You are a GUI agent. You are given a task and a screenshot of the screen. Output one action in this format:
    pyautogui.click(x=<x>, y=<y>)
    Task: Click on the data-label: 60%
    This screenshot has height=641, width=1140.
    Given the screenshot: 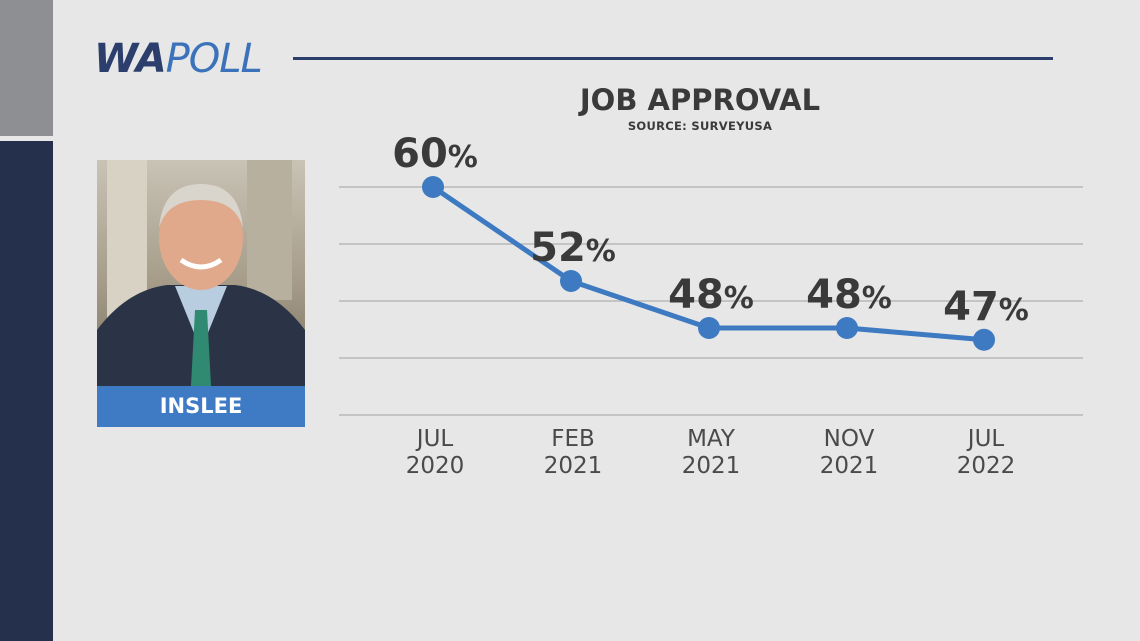 What is the action you would take?
    pyautogui.click(x=435, y=154)
    